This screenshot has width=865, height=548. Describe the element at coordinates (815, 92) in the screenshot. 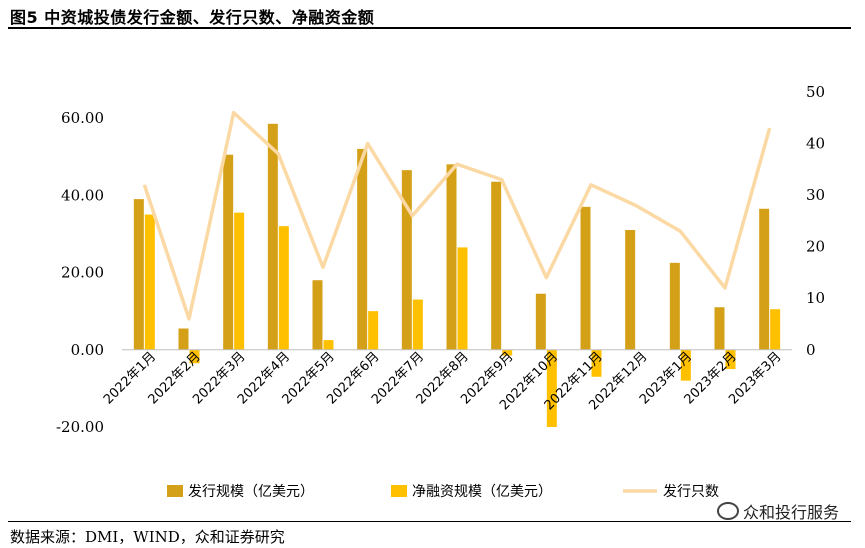

I see `right-axis-tick: 50` at that location.